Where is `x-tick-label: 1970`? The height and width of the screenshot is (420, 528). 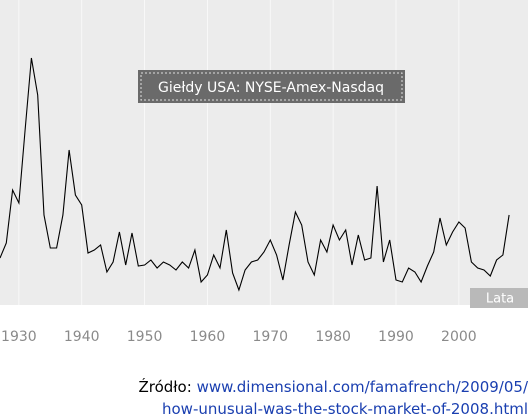 x-tick-label: 1970 is located at coordinates (270, 337).